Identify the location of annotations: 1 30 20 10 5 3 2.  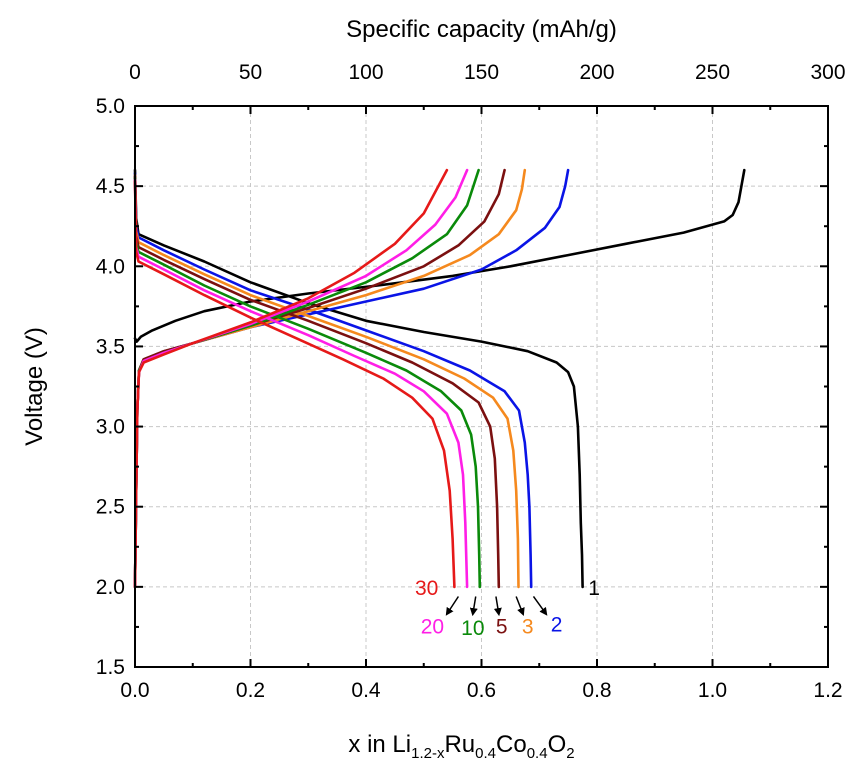
(507, 608).